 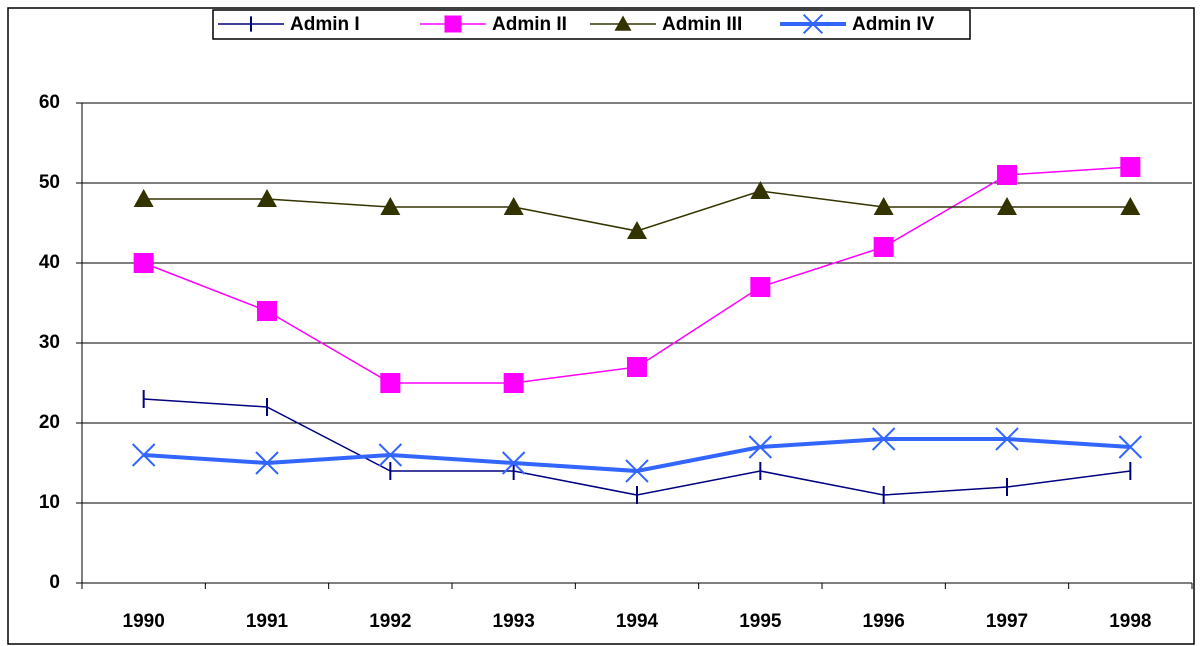 I want to click on y-tick-label: 60, so click(x=49, y=102).